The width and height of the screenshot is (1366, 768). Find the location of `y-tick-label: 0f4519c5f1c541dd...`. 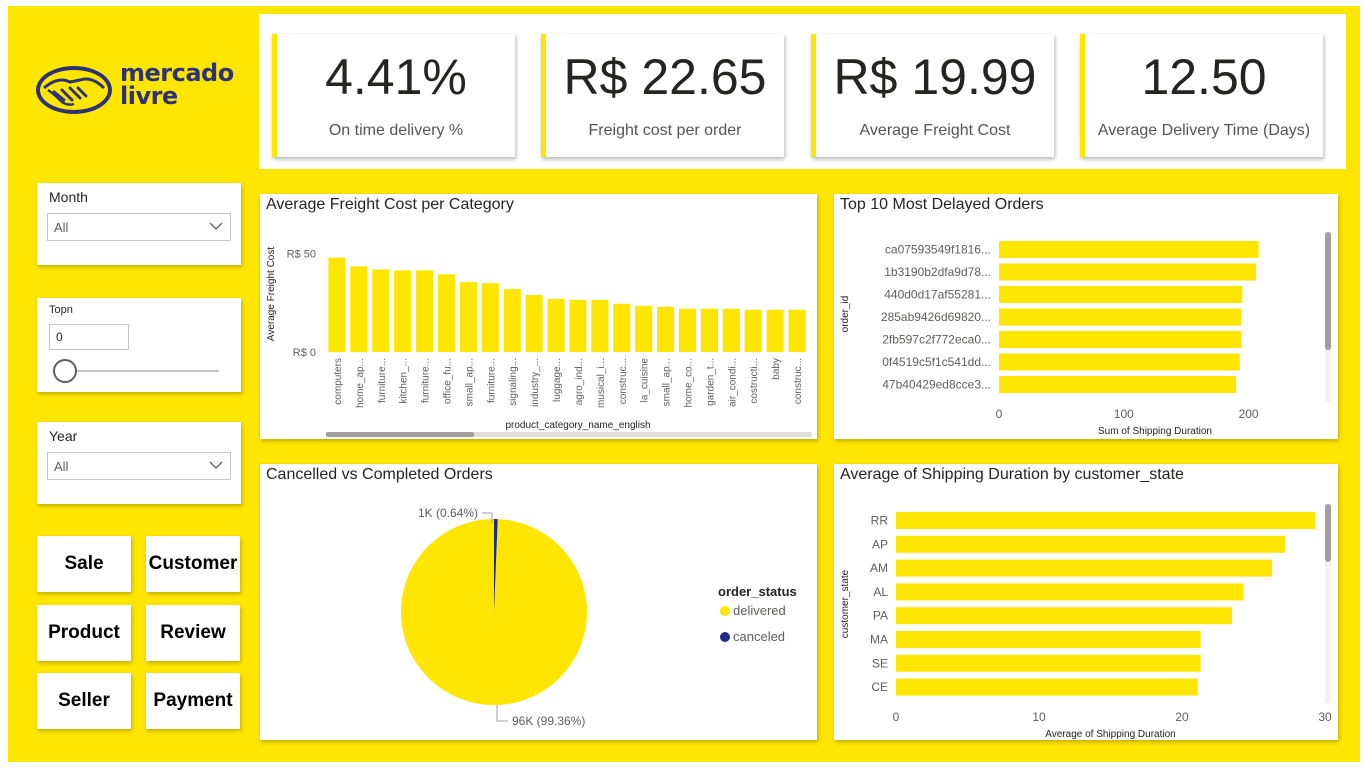

y-tick-label: 0f4519c5f1c541dd... is located at coordinates (936, 362).